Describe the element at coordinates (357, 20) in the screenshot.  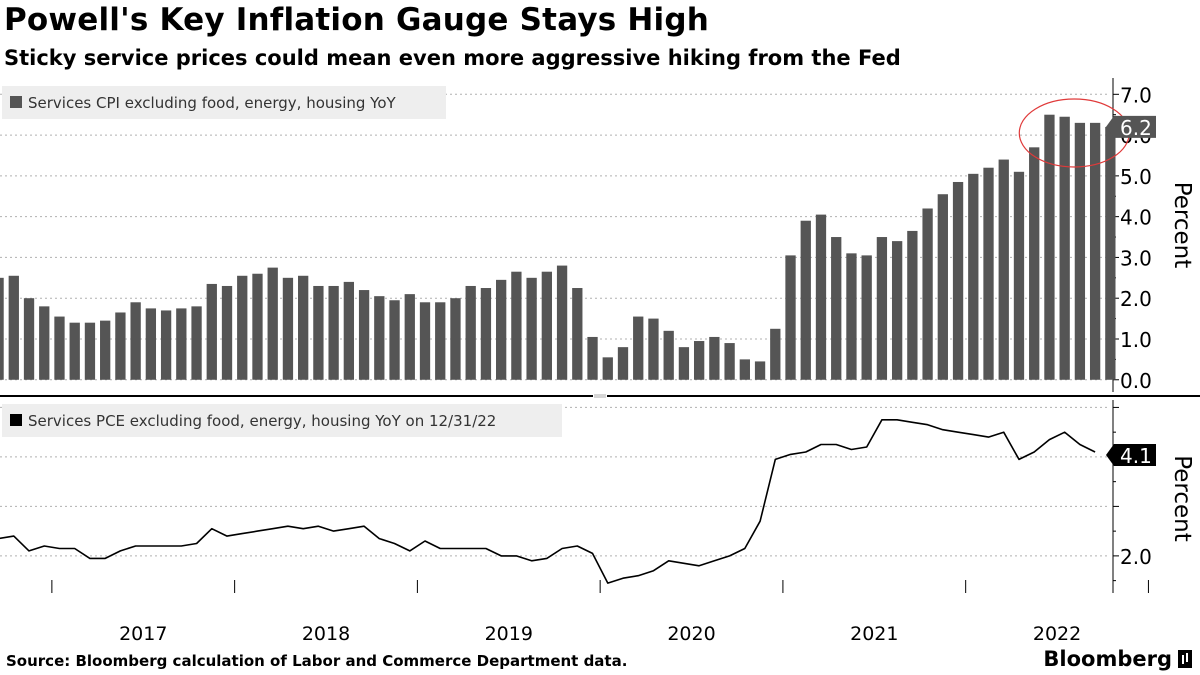
I see `chart-title: Powell's Key Inflation Gauge Stays High` at that location.